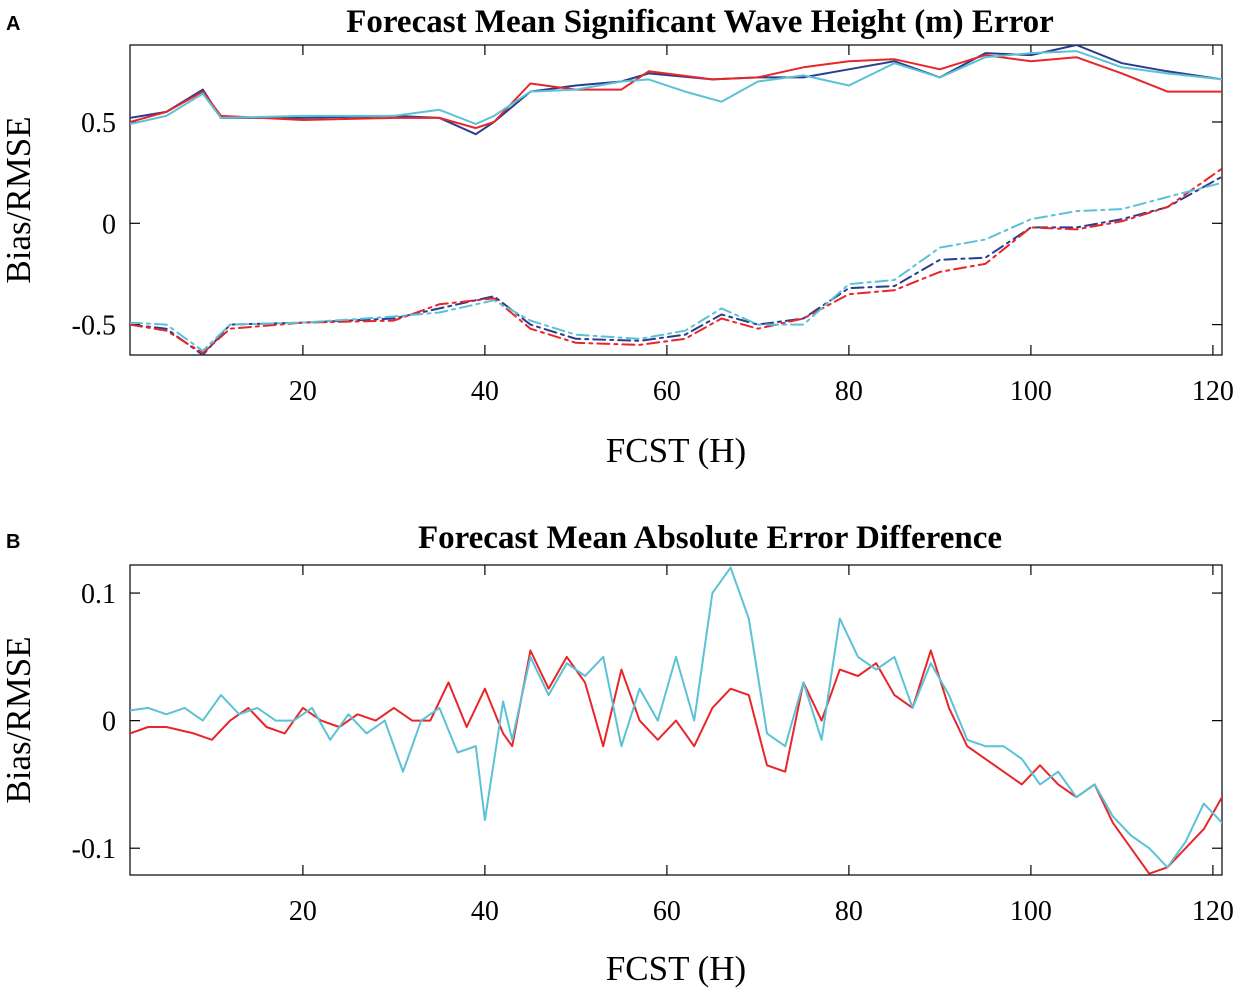 The height and width of the screenshot is (993, 1244). Describe the element at coordinates (676, 968) in the screenshot. I see `panel-b-x-axis-label: FCST (H)` at that location.